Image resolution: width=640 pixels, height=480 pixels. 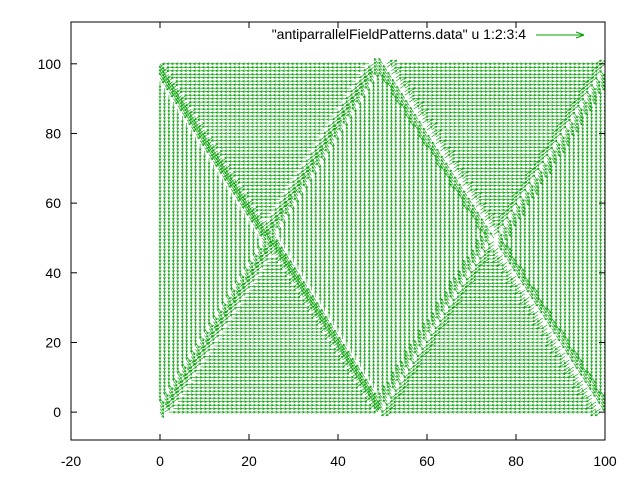 What do you see at coordinates (249, 461) in the screenshot?
I see `x-tick-label: 20` at bounding box center [249, 461].